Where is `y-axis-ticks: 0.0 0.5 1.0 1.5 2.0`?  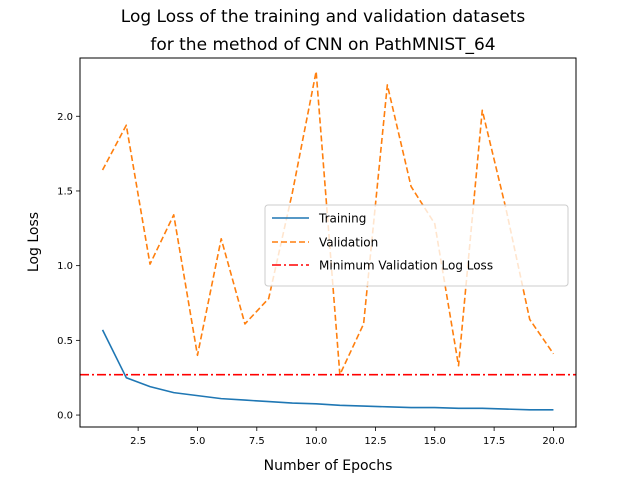
y-axis-ticks: 0.0 0.5 1.0 1.5 2.0 is located at coordinates (68, 267).